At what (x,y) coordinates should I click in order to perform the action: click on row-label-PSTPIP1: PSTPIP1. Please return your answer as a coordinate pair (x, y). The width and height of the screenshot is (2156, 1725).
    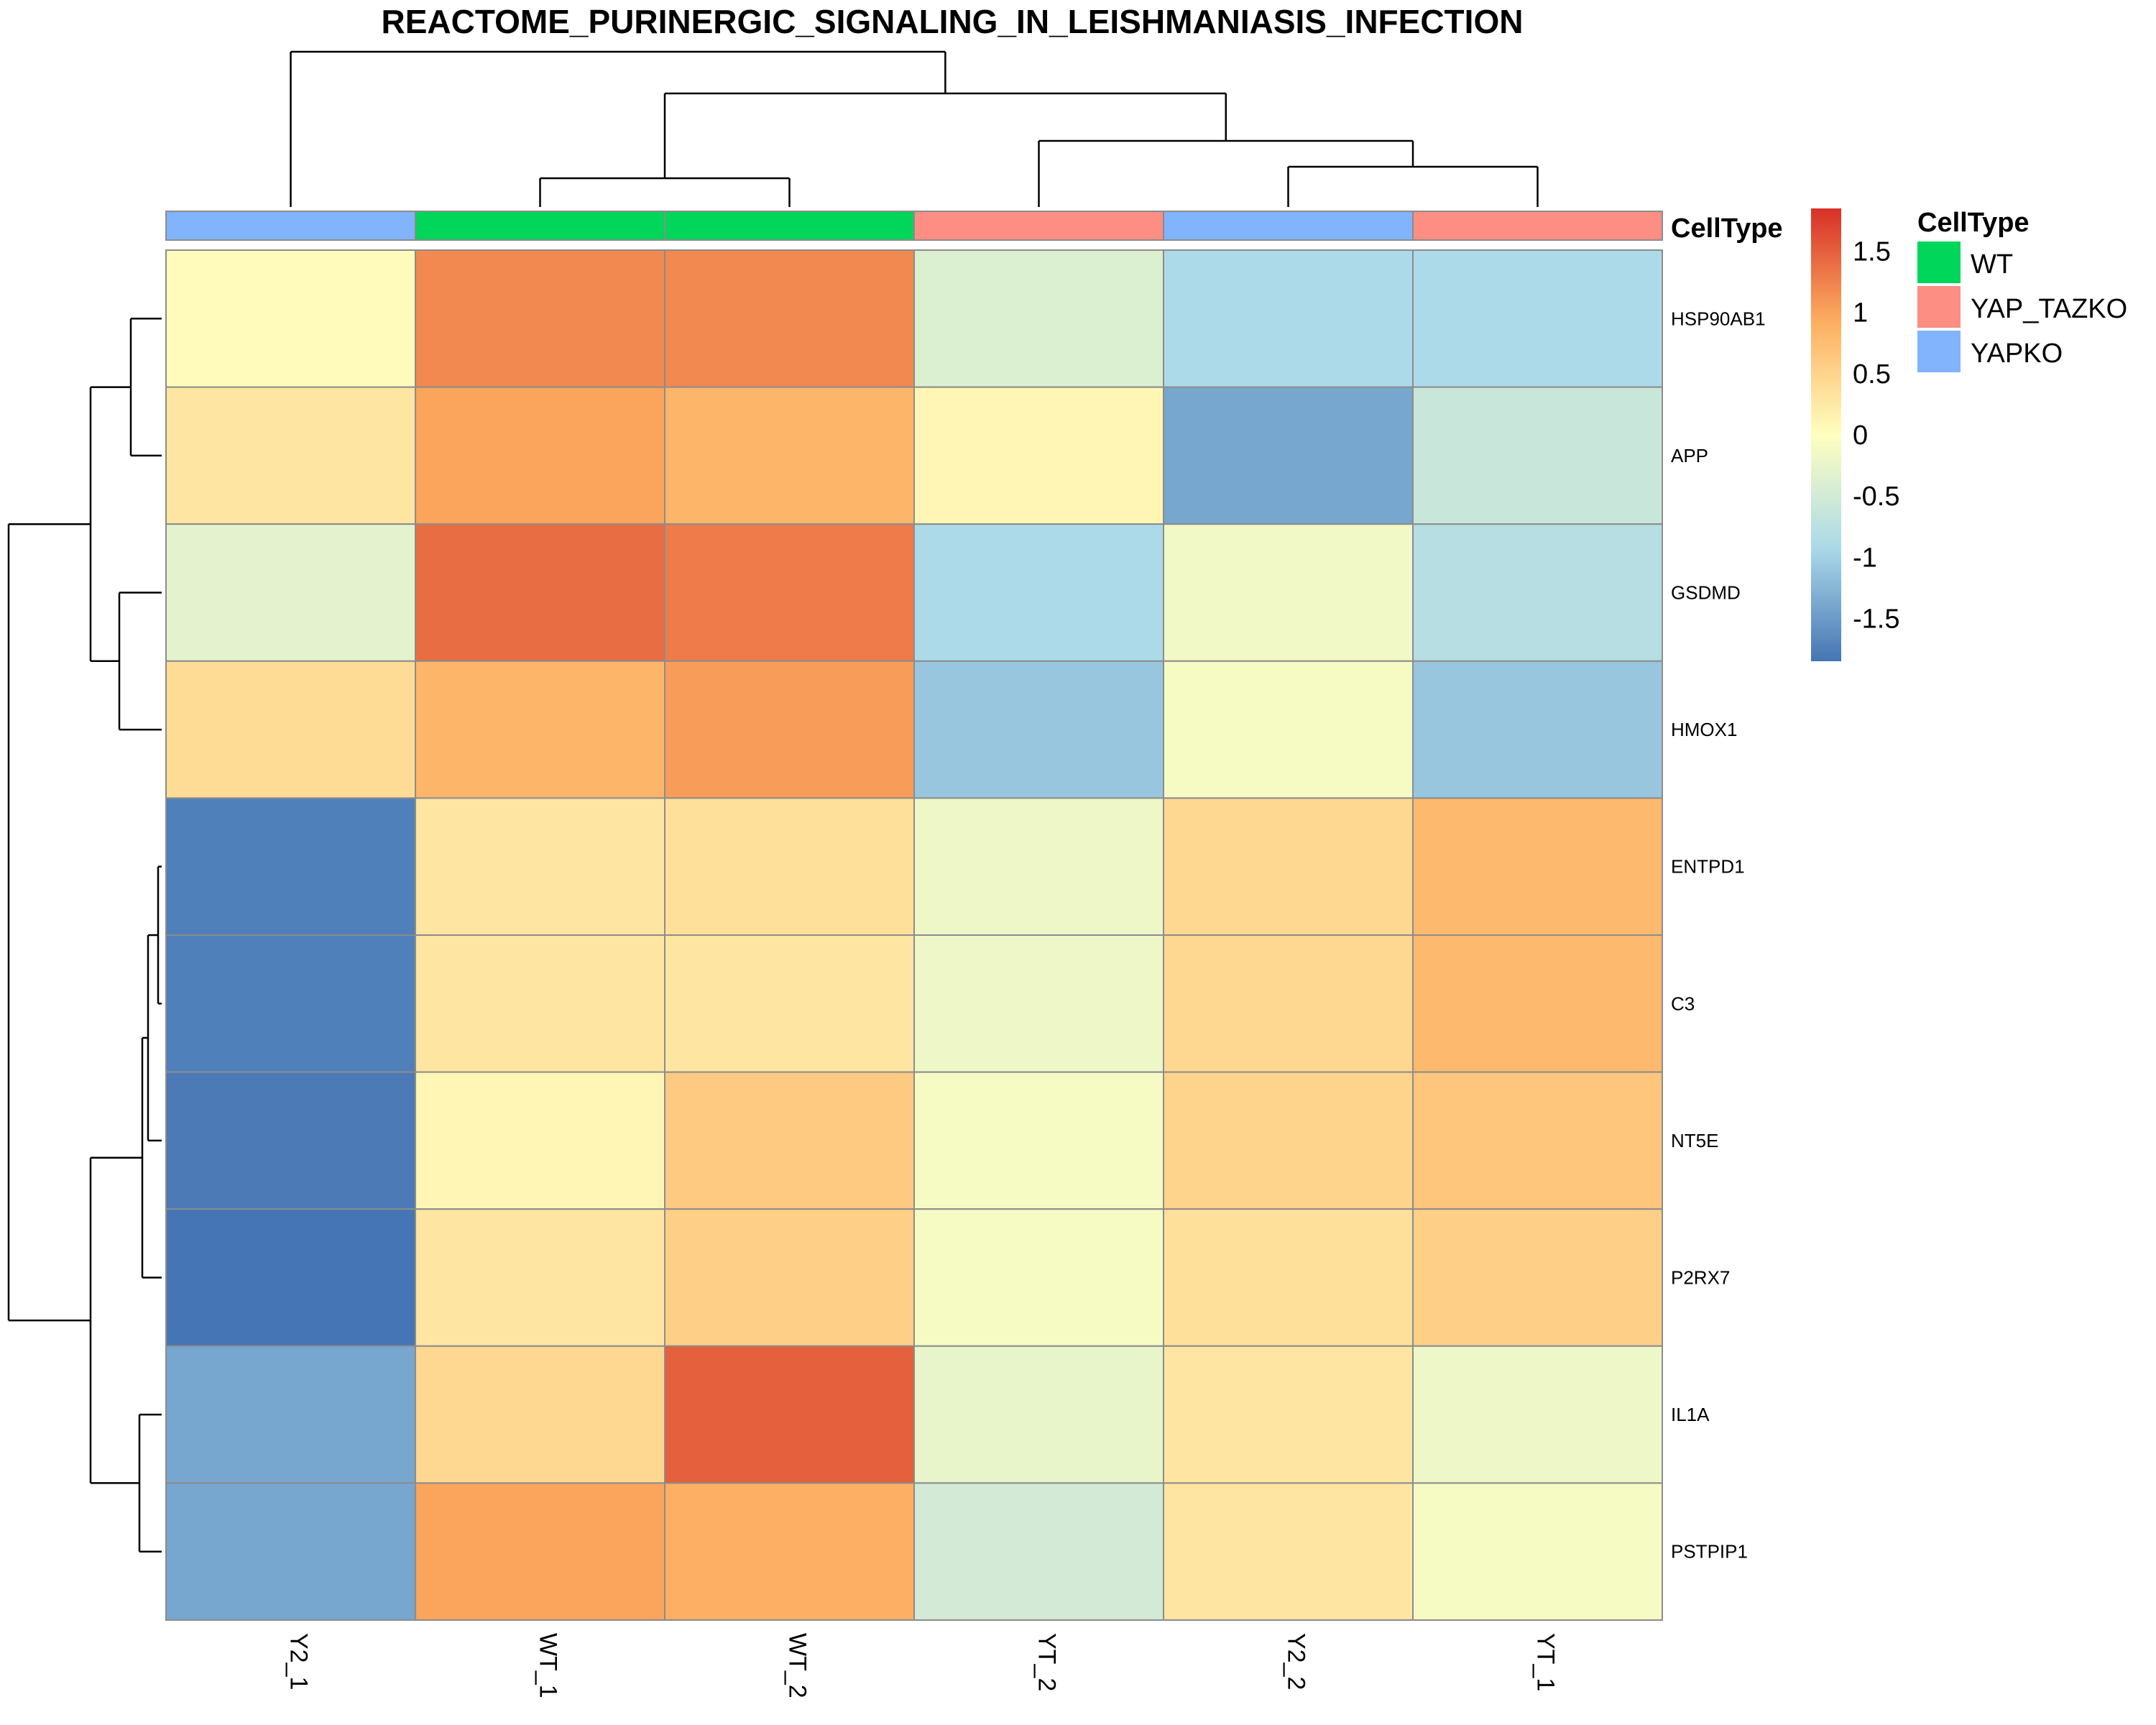
    Looking at the image, I should click on (1710, 1552).